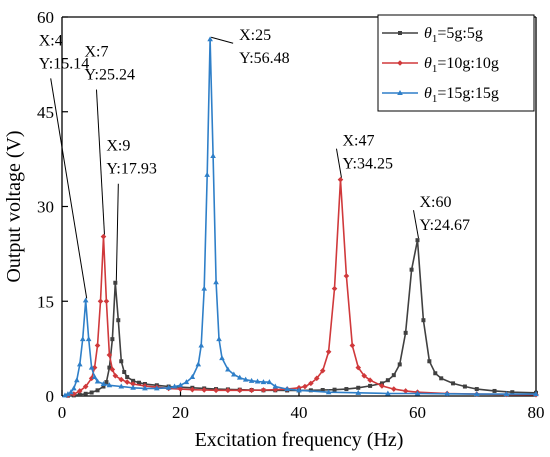  What do you see at coordinates (436, 202) in the screenshot?
I see `peak-x-label: X:60` at bounding box center [436, 202].